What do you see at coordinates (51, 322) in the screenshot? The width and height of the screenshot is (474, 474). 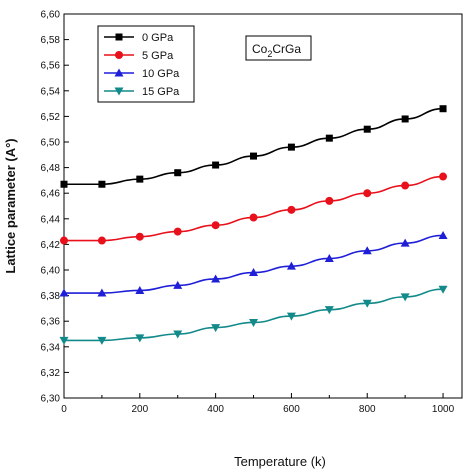 I see `y-tick-label: 6,36` at bounding box center [51, 322].